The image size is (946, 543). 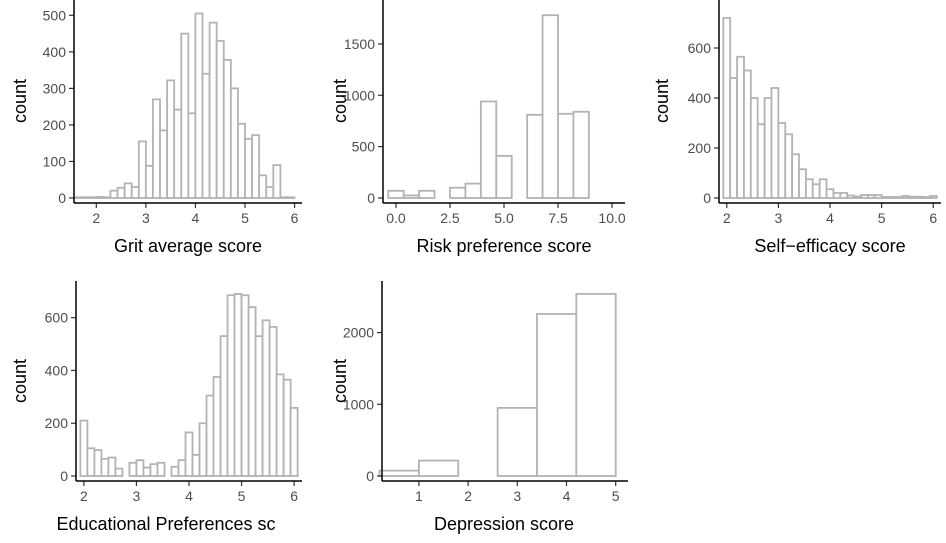 I want to click on risk-ticks: 0.0 2.5 5.0 7.5 10.0 0 500 1000 1500, so click(x=485, y=131).